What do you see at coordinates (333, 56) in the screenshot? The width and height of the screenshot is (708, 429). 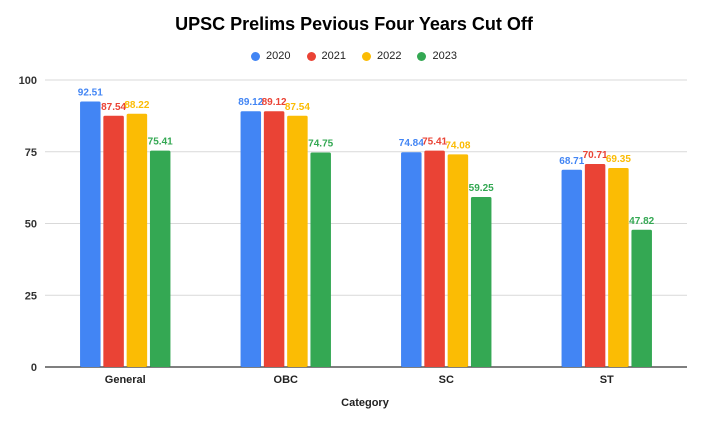 I see `legend-label: 2021` at bounding box center [333, 56].